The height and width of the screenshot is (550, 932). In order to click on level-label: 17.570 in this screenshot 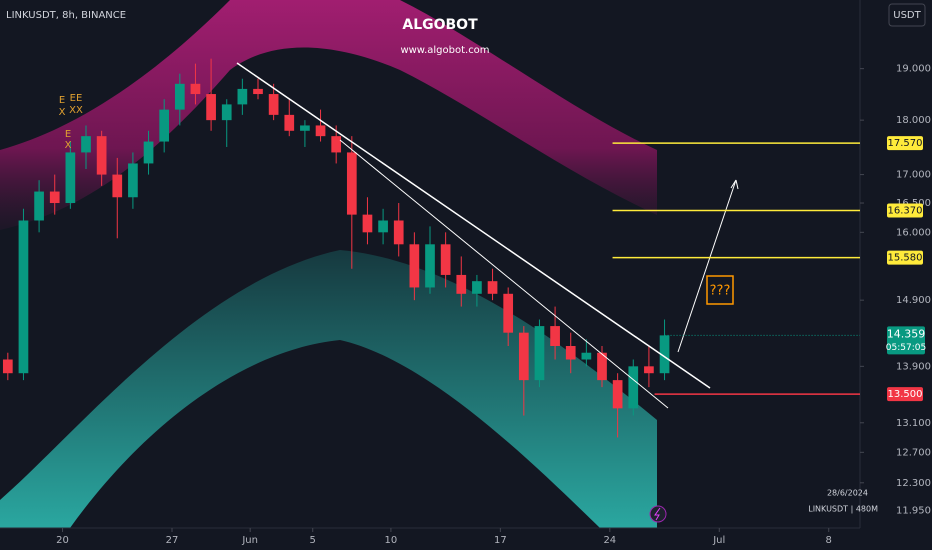, I will do `click(905, 143)`.